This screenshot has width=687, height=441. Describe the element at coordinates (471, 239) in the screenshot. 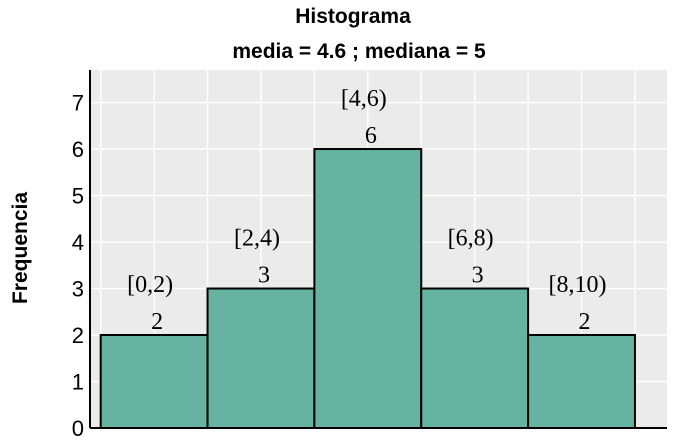

I see `bin-range-label: [6,8)` at that location.